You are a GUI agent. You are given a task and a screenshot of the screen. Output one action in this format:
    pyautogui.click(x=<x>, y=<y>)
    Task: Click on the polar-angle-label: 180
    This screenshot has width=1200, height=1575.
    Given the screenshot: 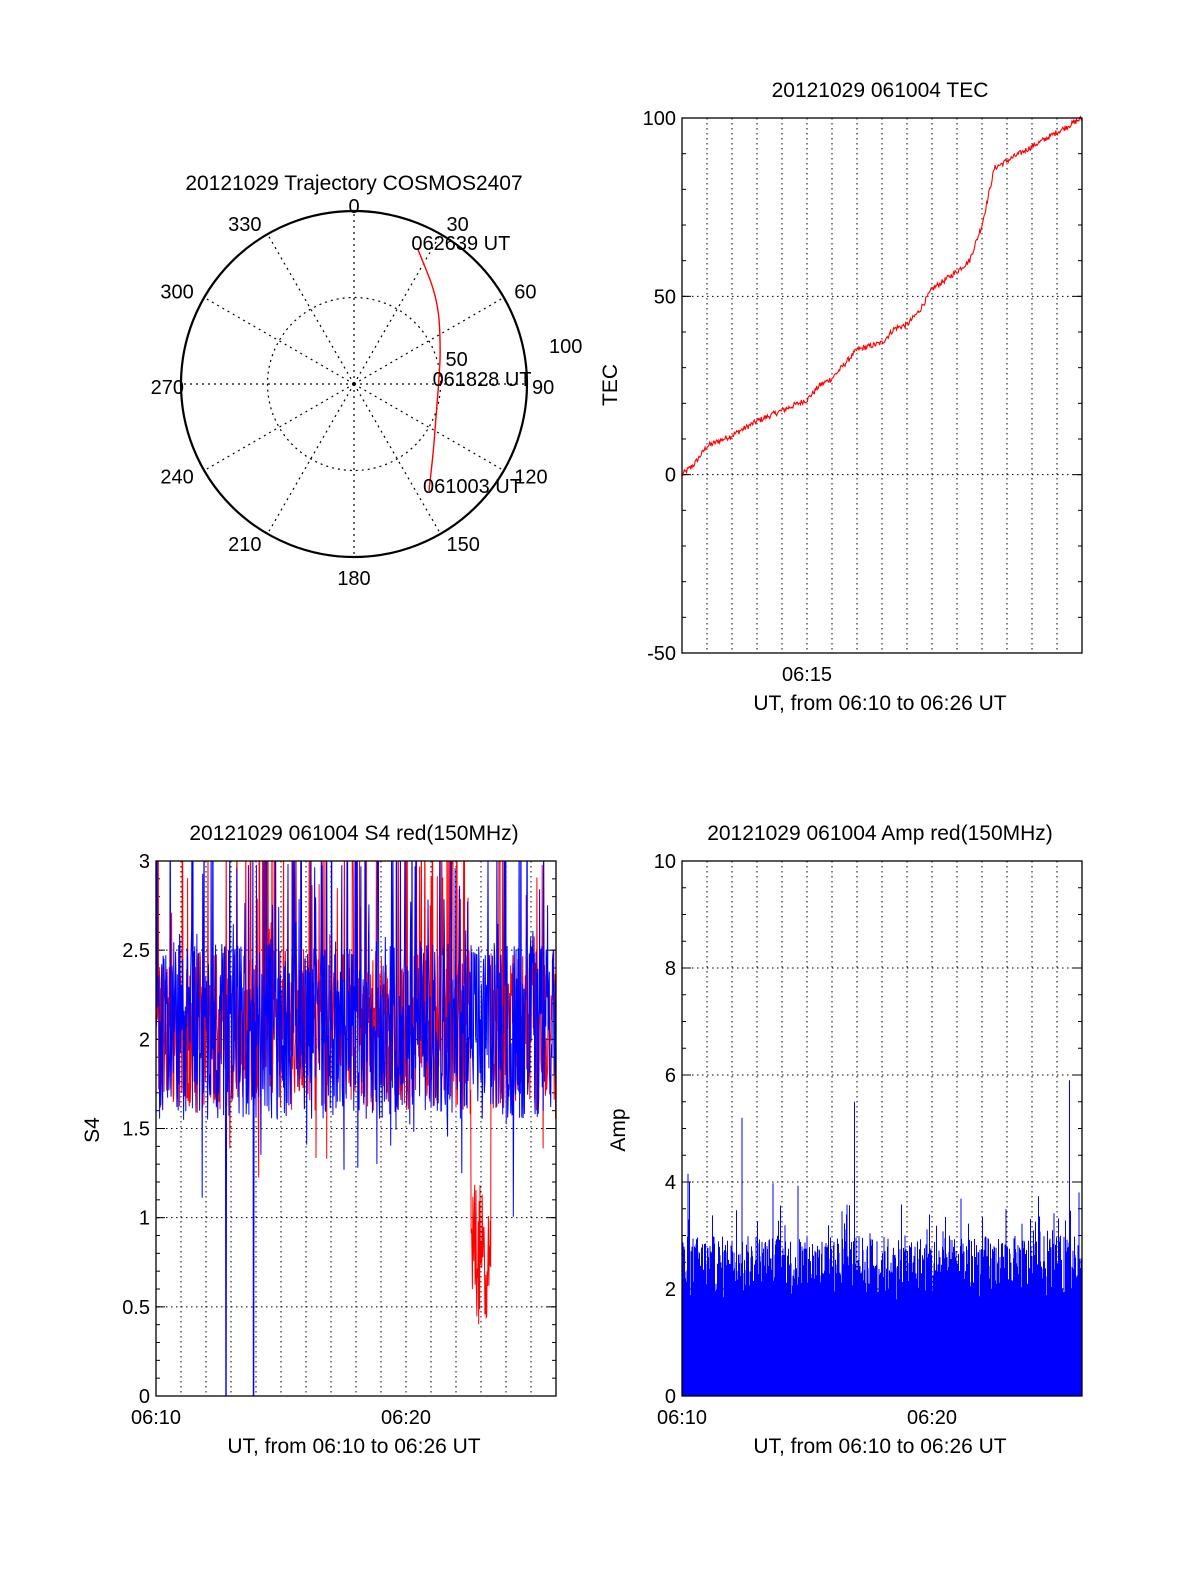 What is the action you would take?
    pyautogui.click(x=353, y=579)
    